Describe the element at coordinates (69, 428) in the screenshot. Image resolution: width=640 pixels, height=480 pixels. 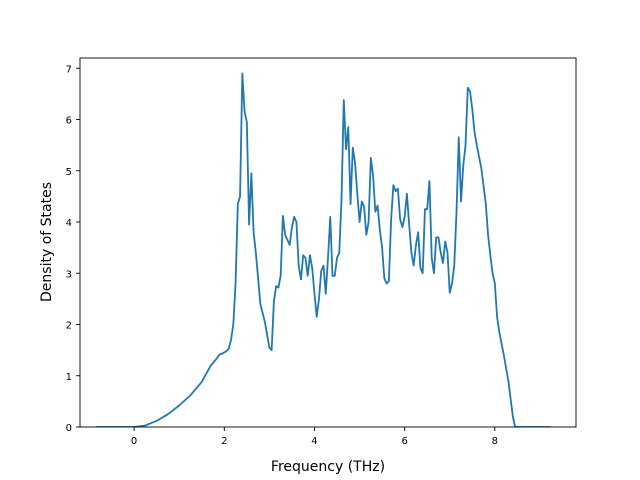
I see `y-tick-label: 0` at that location.